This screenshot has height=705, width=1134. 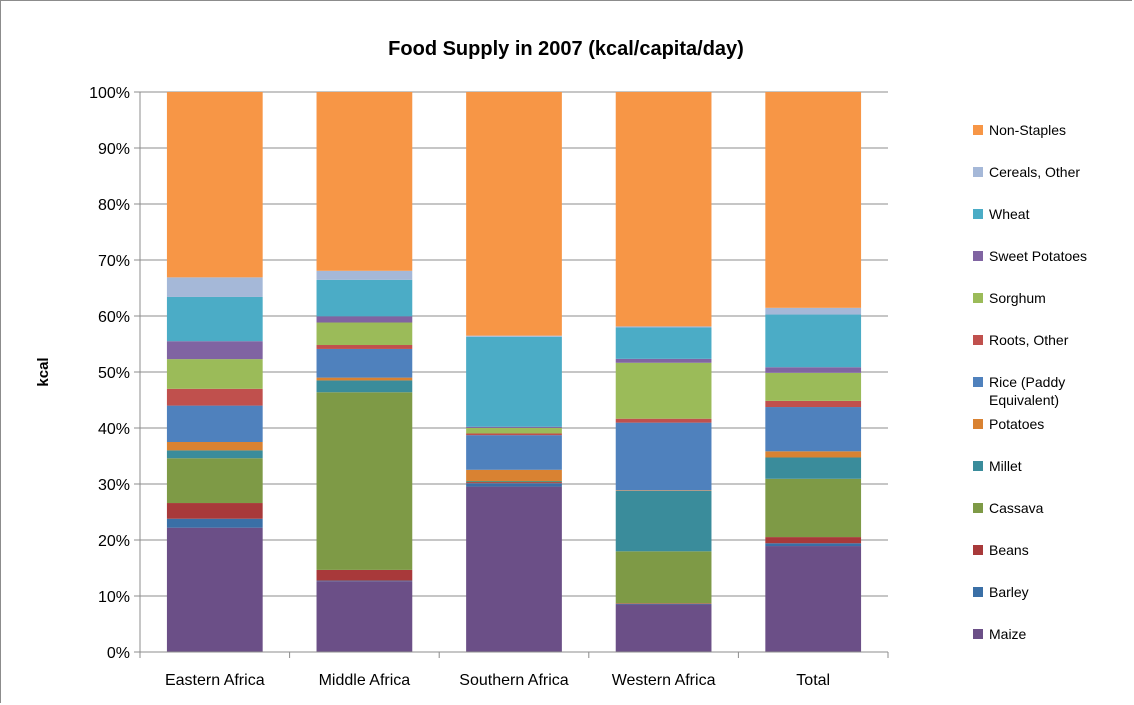 I want to click on legend-item: Sweet Potatoes, so click(x=1030, y=256).